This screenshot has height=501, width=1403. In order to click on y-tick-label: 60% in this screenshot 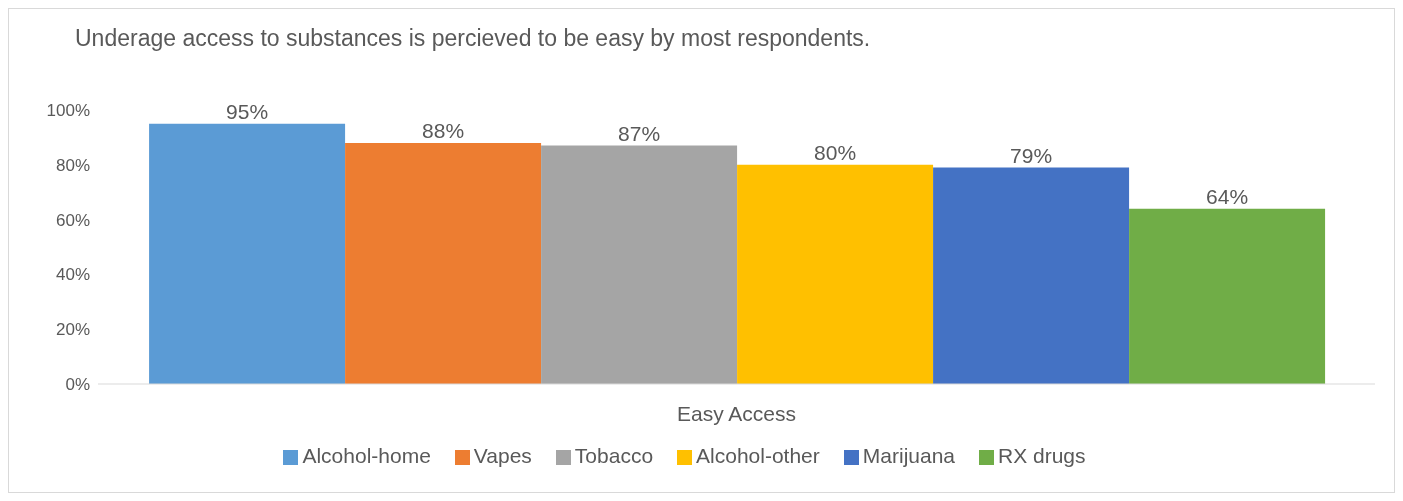, I will do `click(72, 220)`.